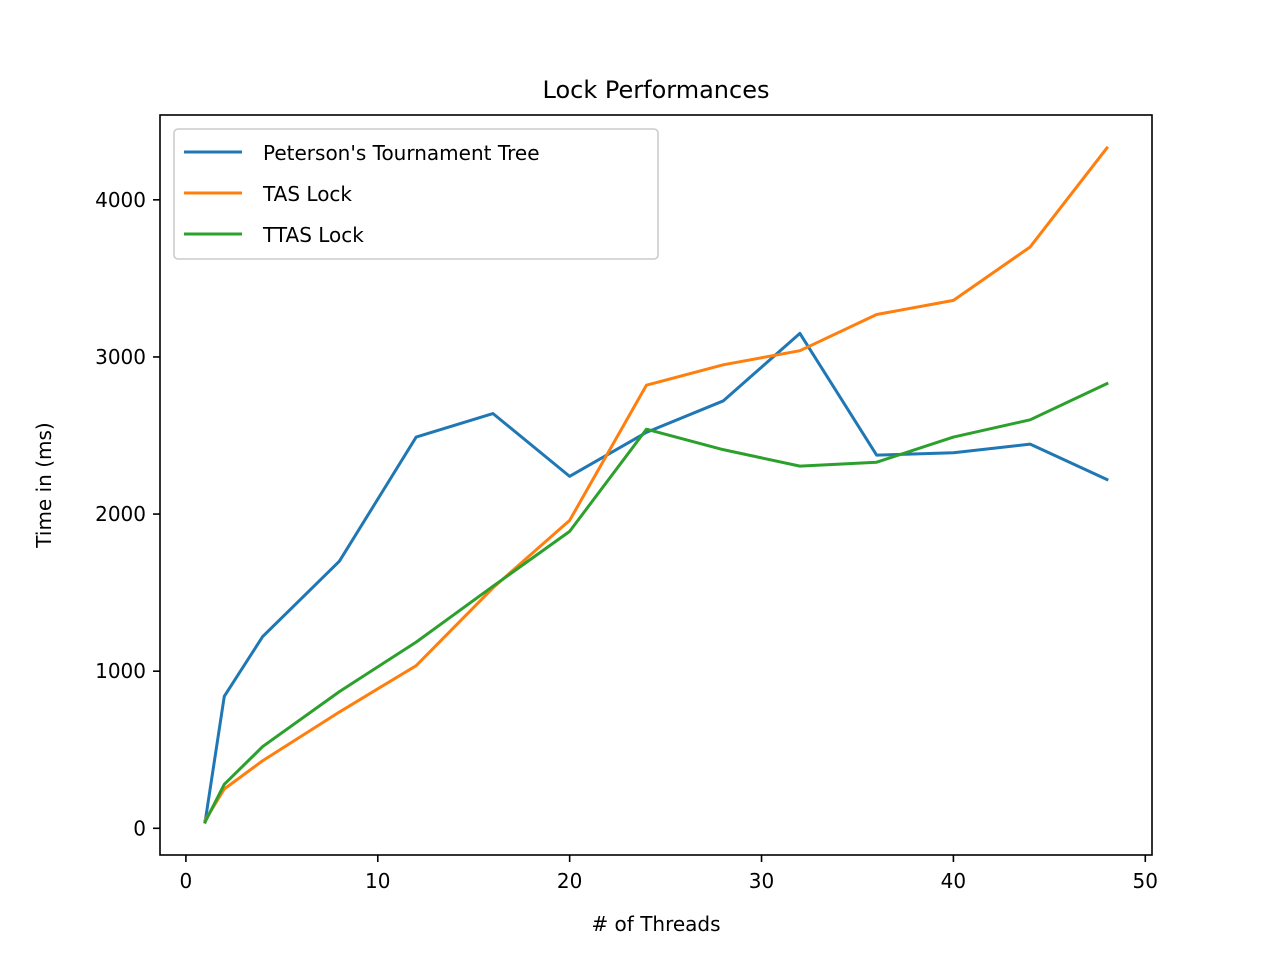  I want to click on legend-label-ttas-lock: TTAS Lock, so click(313, 235).